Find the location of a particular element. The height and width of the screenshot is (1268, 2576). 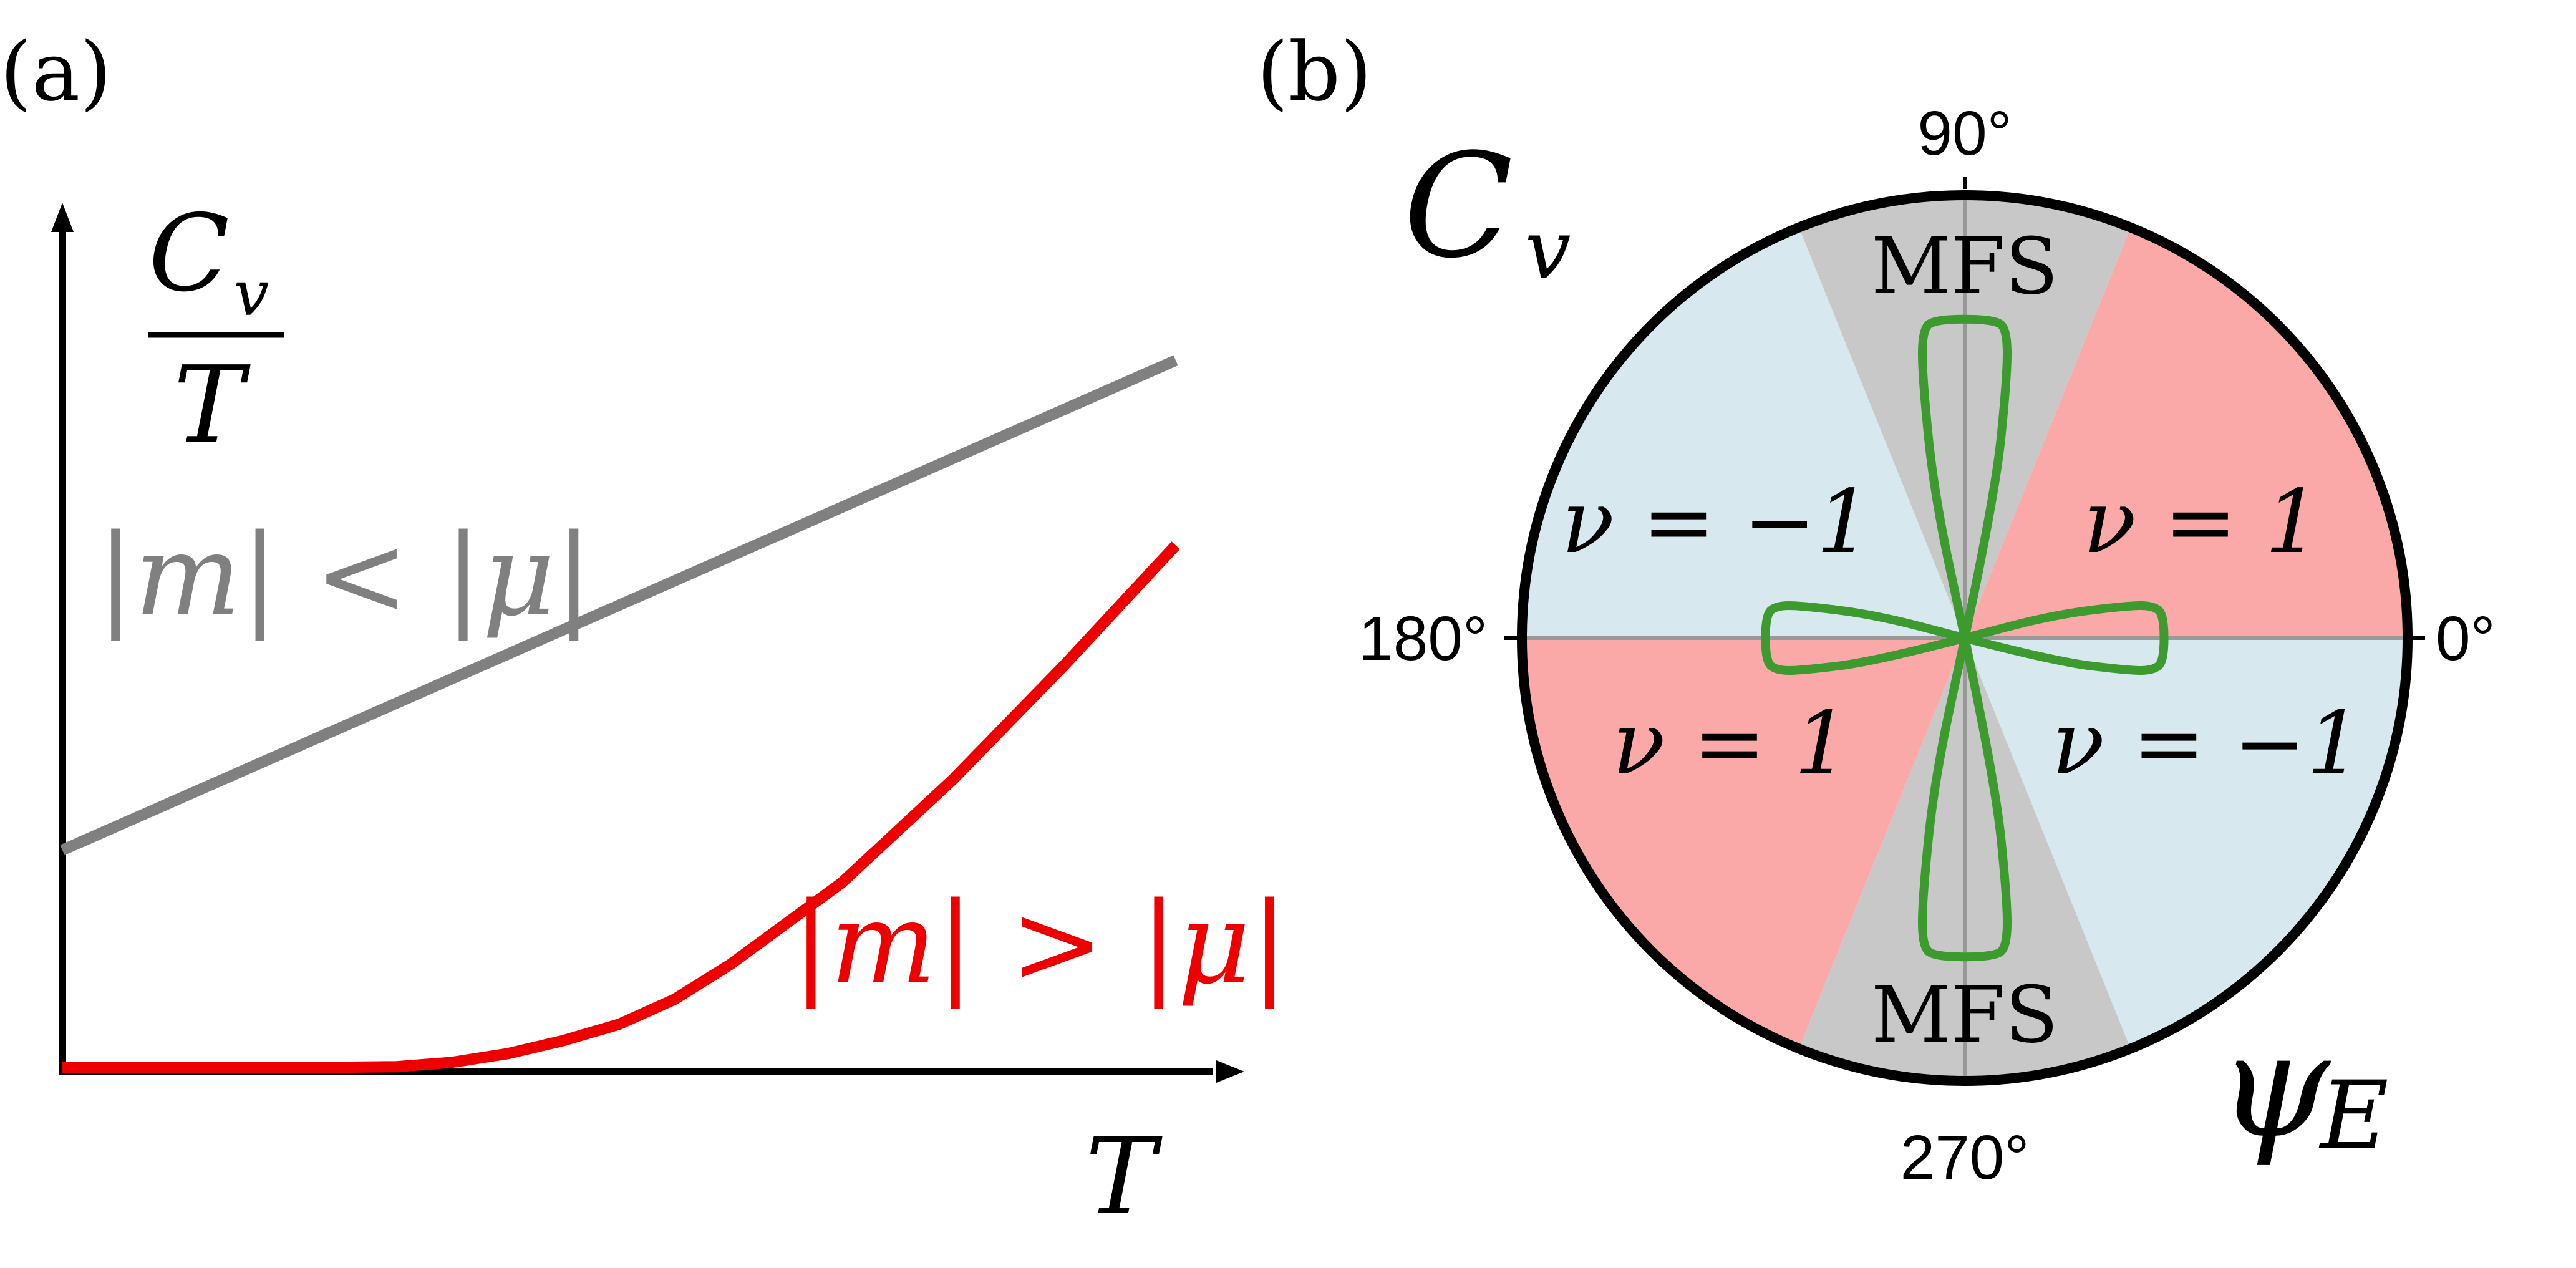

sector-label-upper-right: ν = 1 is located at coordinates (2202, 522).